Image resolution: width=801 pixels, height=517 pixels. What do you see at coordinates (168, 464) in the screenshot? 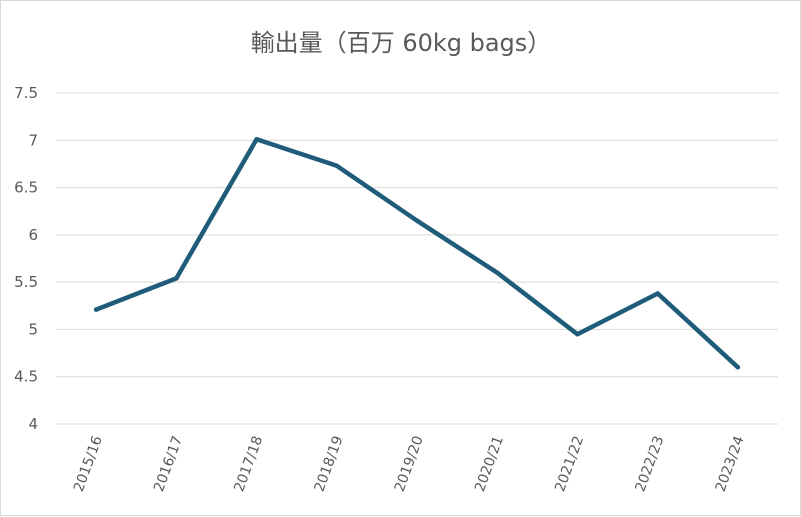
I see `x-tick-label: 2016/17` at bounding box center [168, 464].